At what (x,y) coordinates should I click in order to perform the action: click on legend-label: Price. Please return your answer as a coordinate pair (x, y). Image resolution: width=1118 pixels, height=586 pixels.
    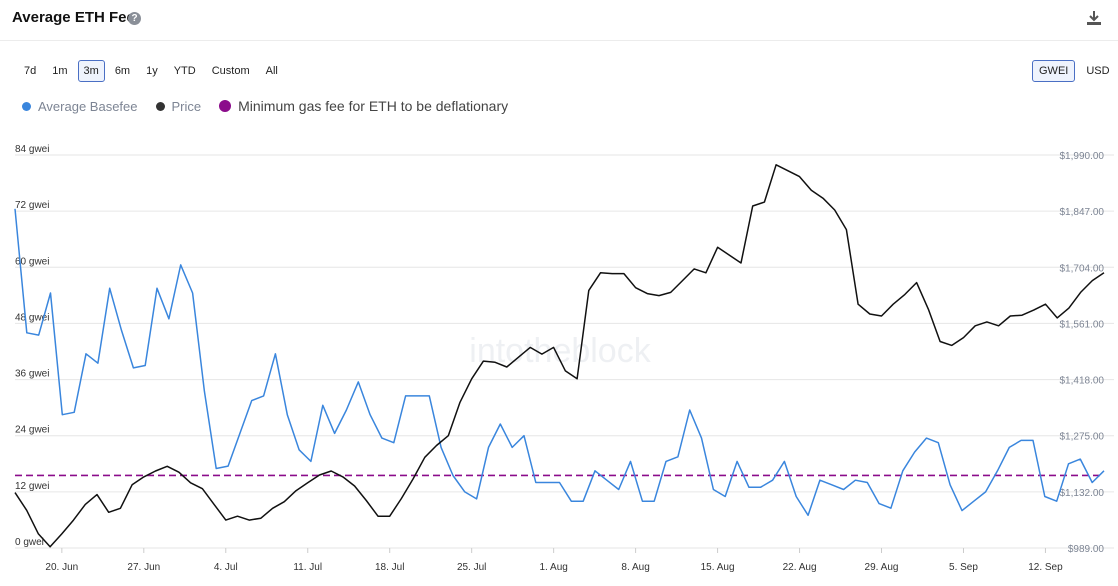
    Looking at the image, I should click on (186, 106).